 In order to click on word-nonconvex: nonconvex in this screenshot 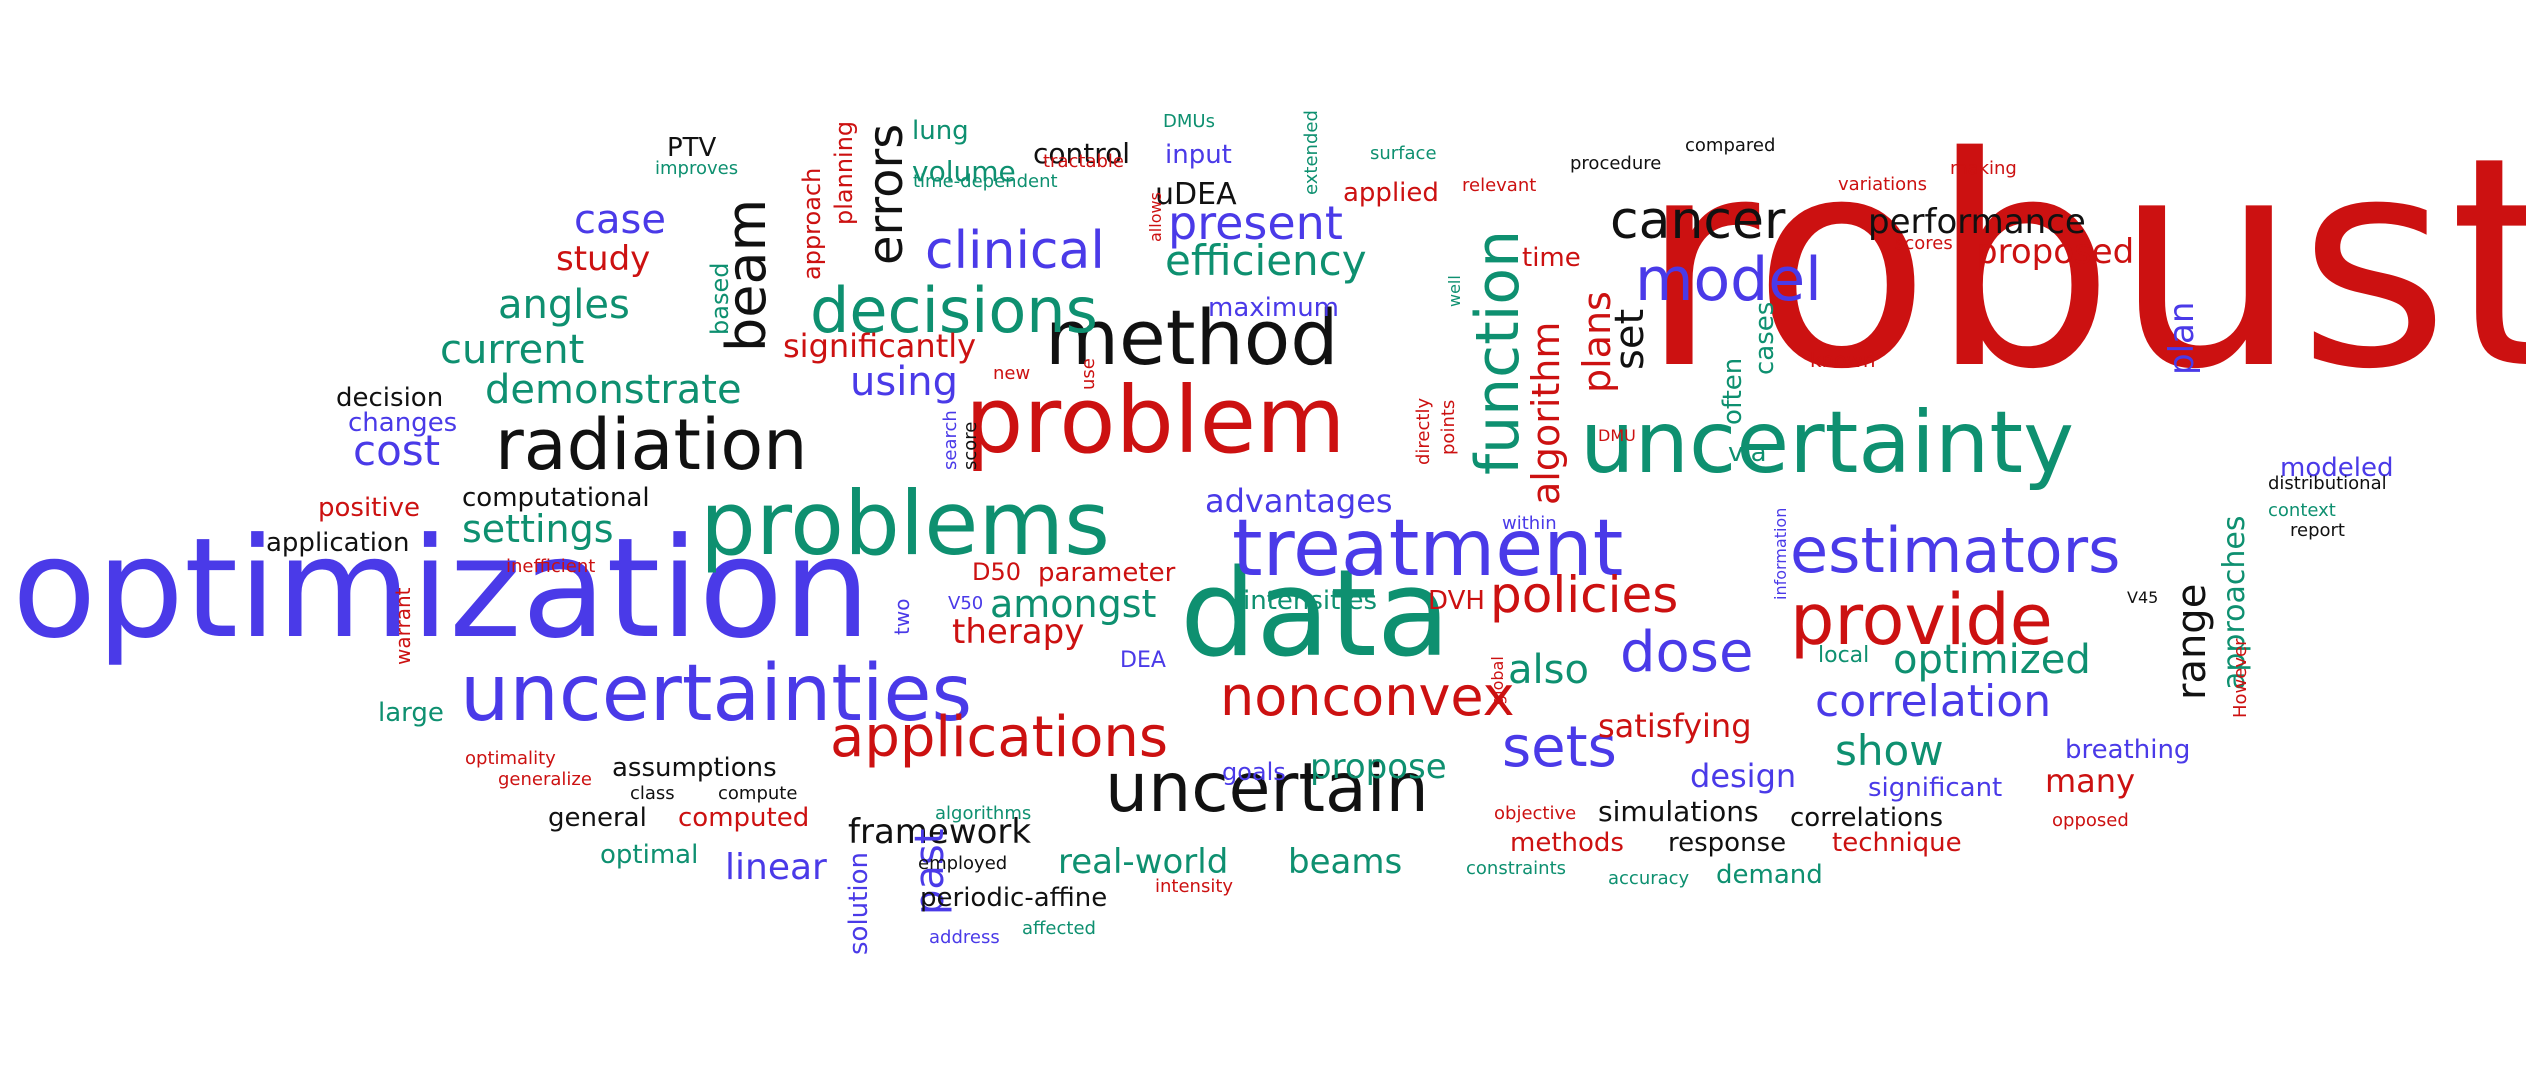, I will do `click(1367, 696)`.